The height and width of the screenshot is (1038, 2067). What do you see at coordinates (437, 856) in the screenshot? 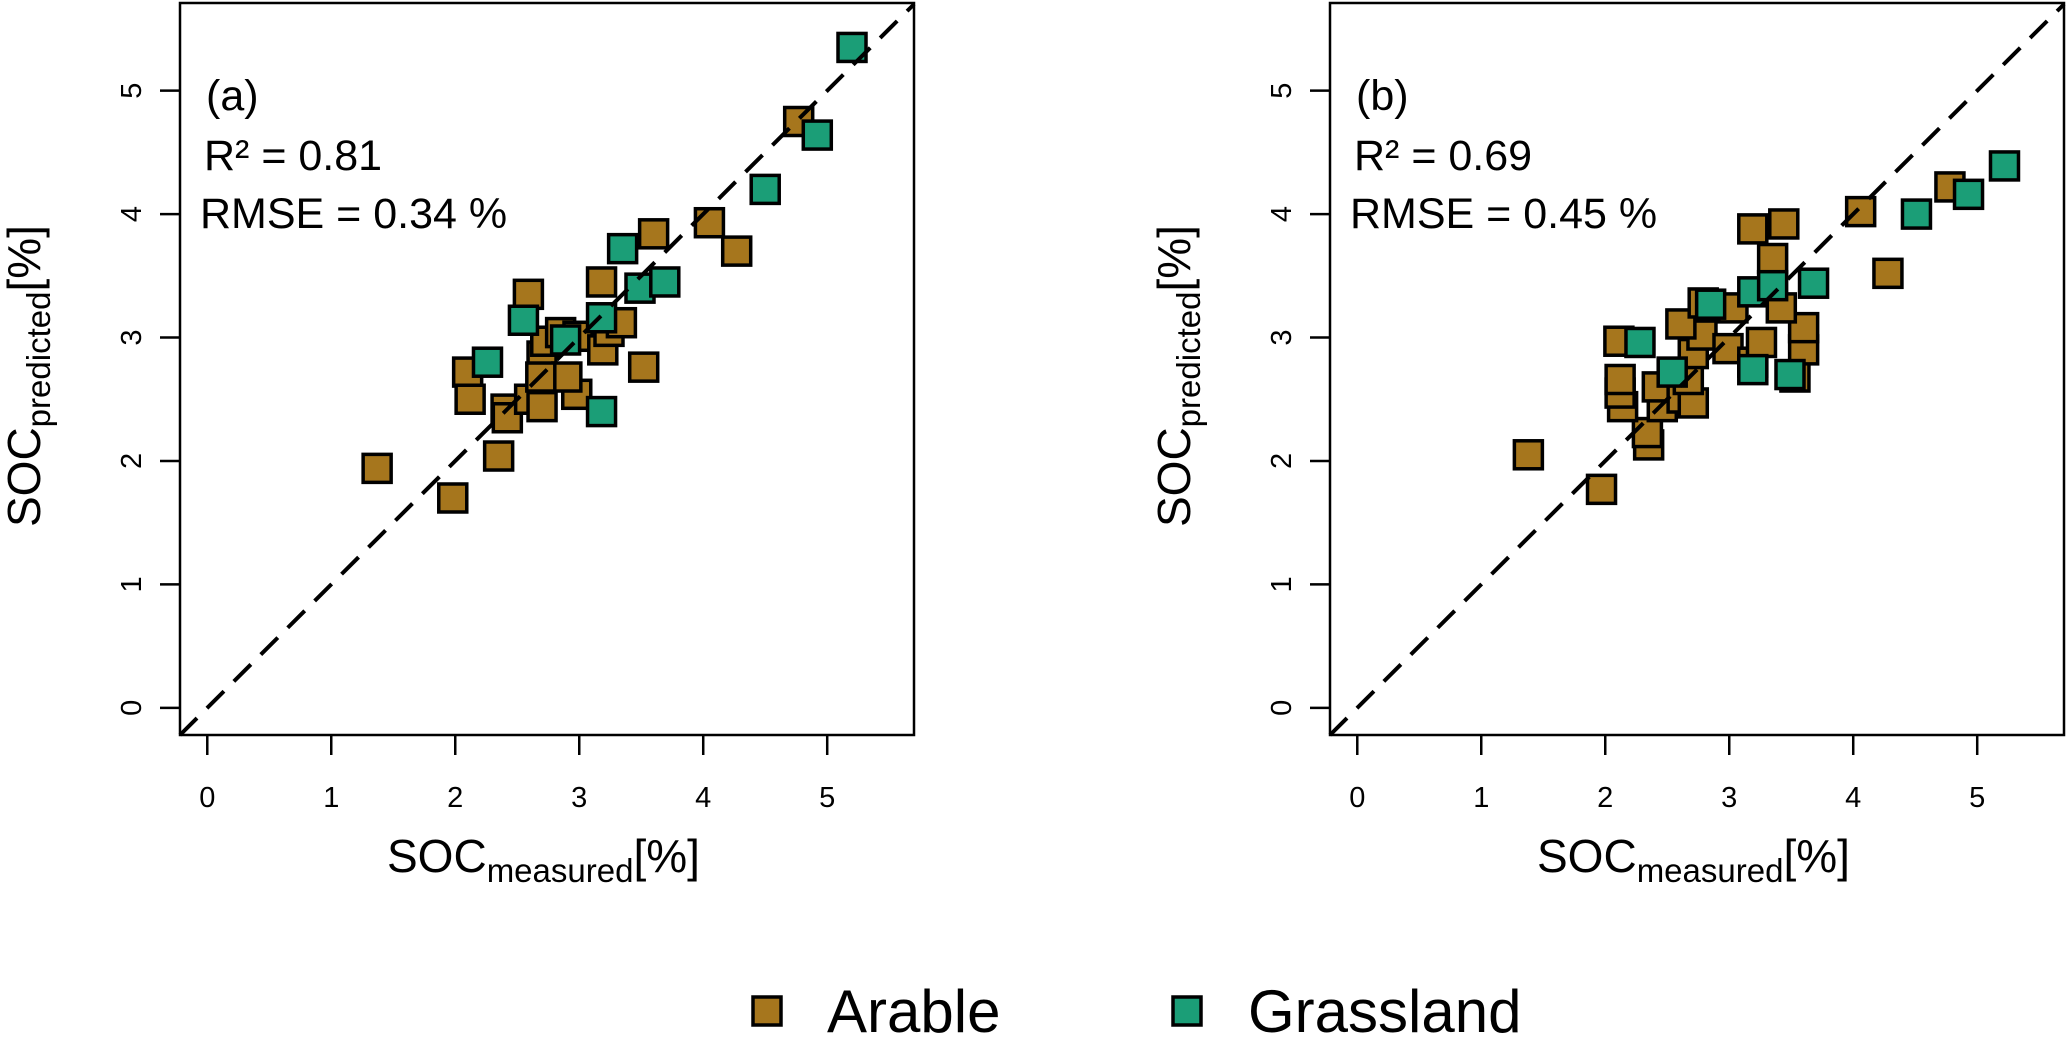
I see `panel-a-xlabel-main: SOC` at bounding box center [437, 856].